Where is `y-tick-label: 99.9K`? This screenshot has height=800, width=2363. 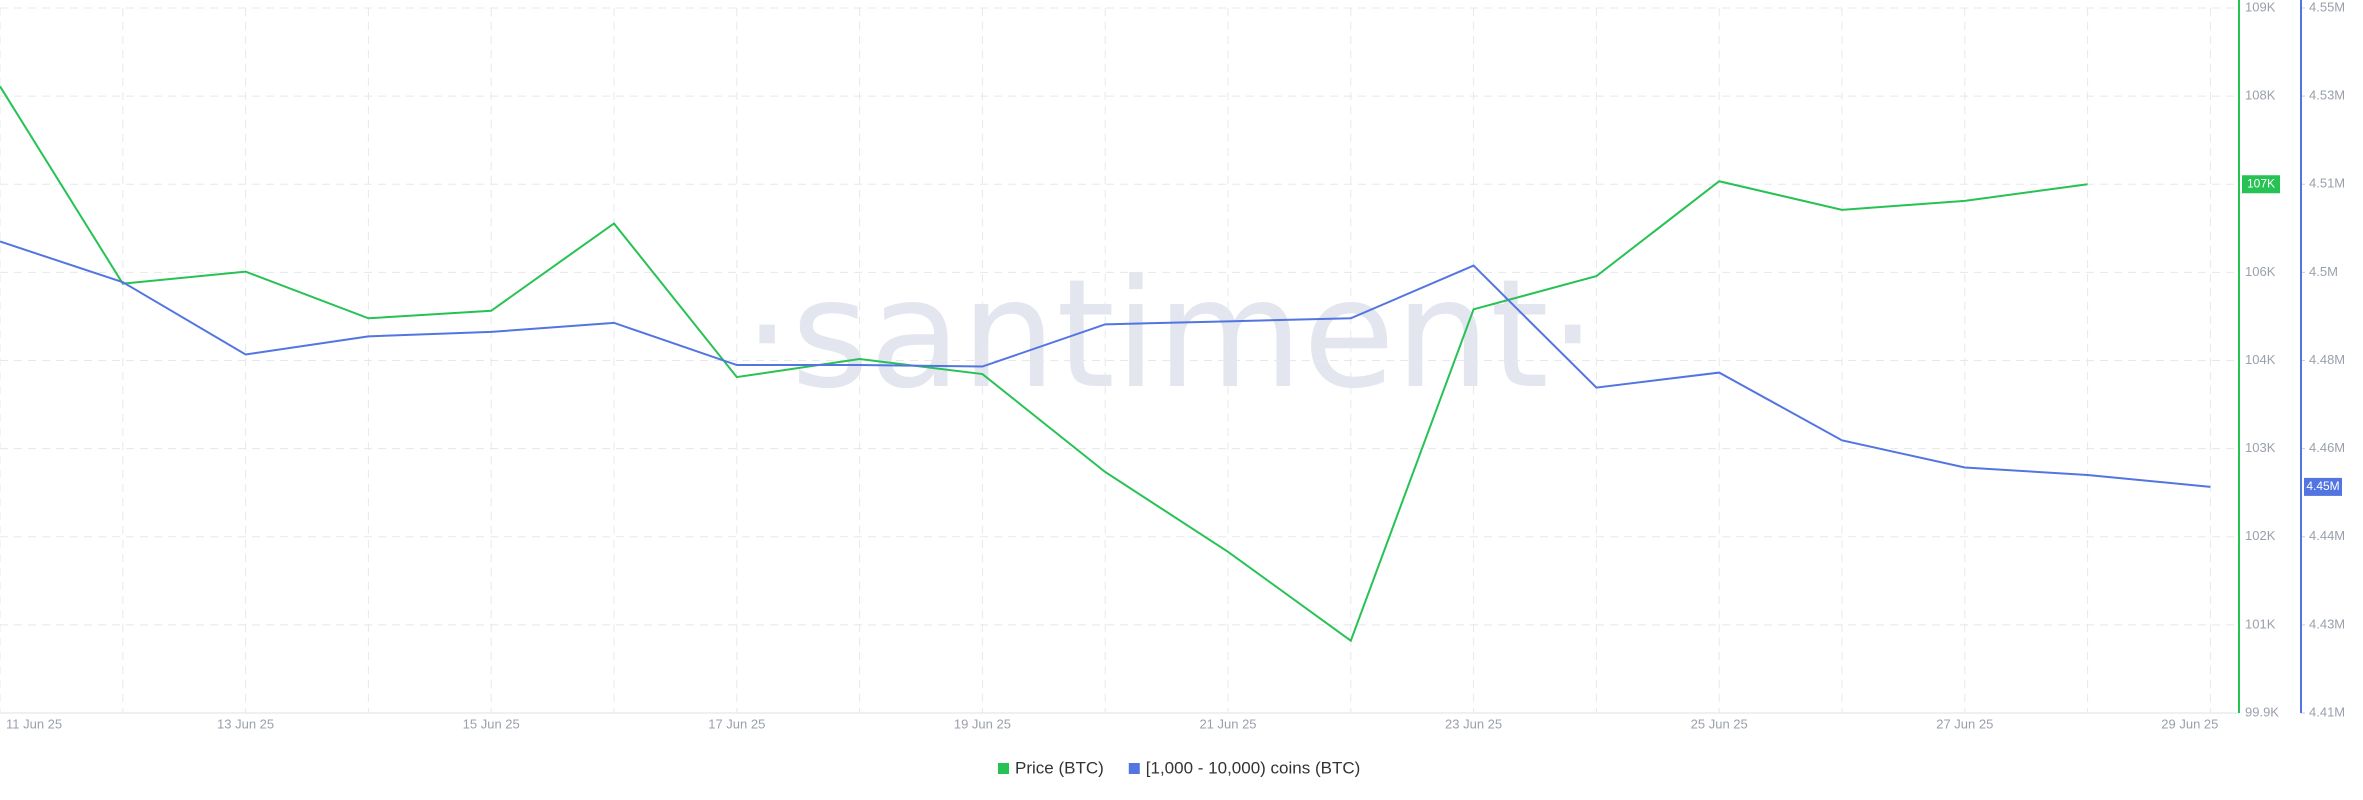 y-tick-label: 99.9K is located at coordinates (2262, 711).